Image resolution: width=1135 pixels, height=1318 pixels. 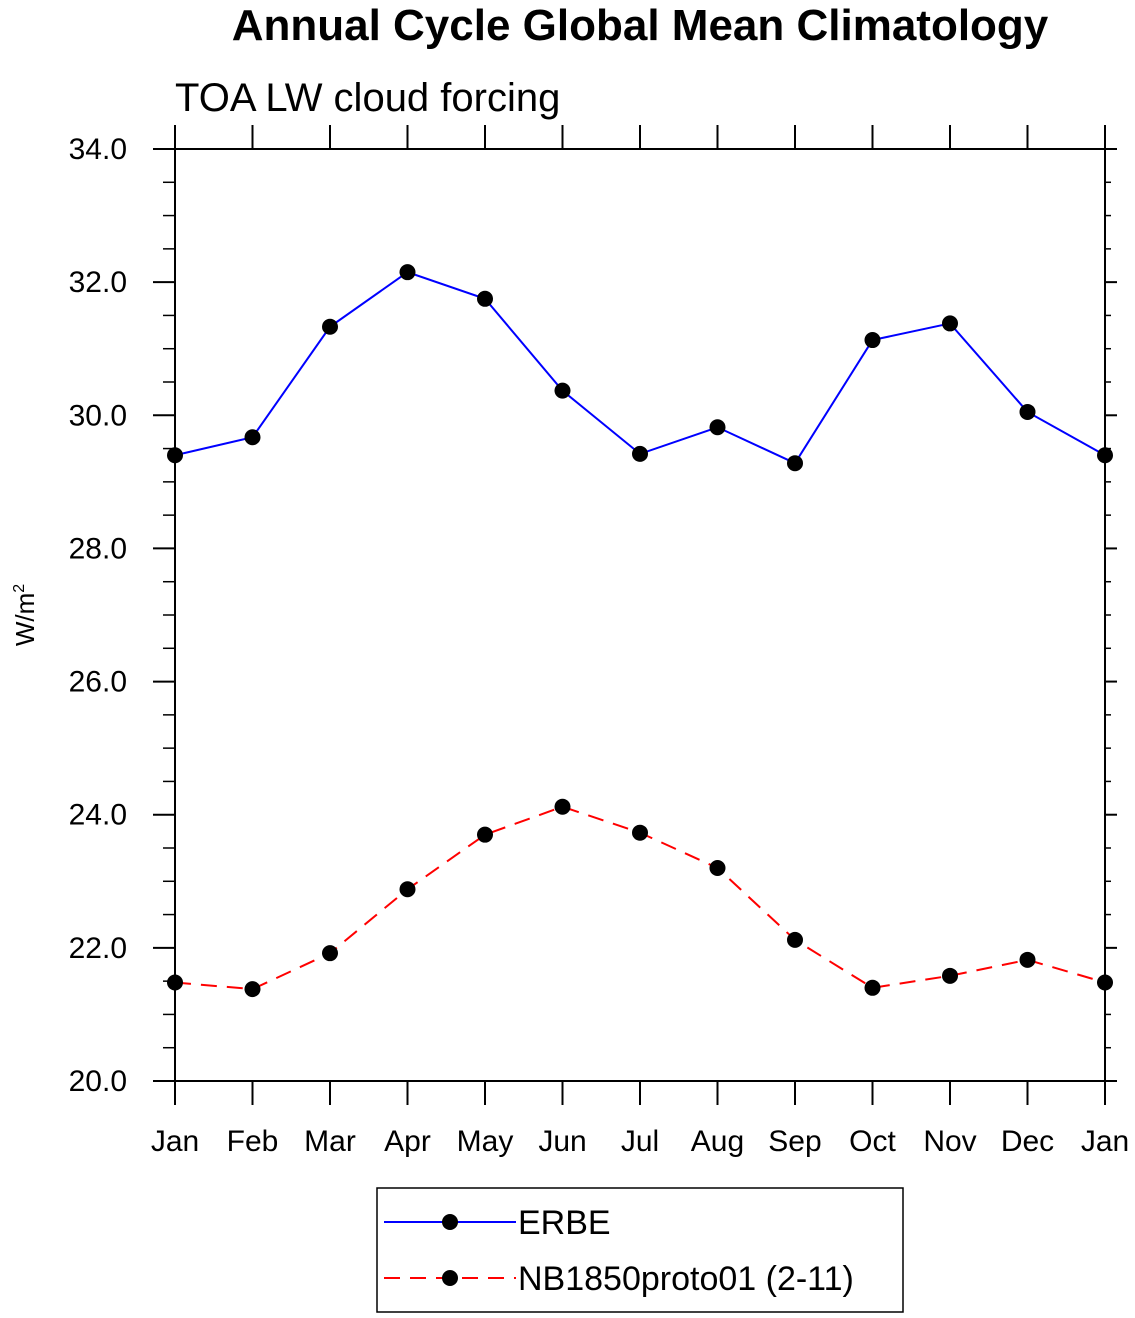 I want to click on legend-label-model: NB1850proto01 (2-11), so click(x=686, y=1279).